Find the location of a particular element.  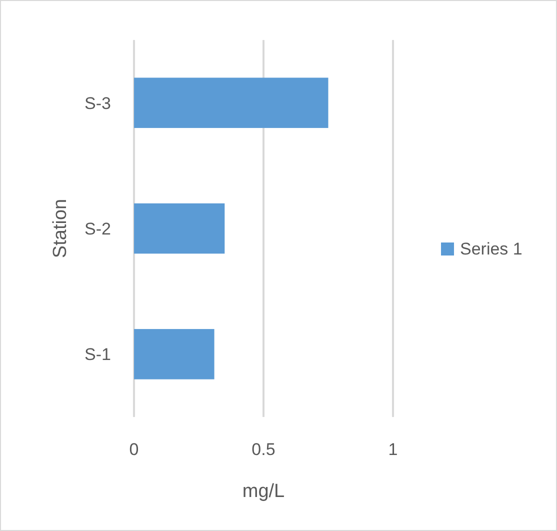

y-tick-label: S-1 is located at coordinates (97, 354).